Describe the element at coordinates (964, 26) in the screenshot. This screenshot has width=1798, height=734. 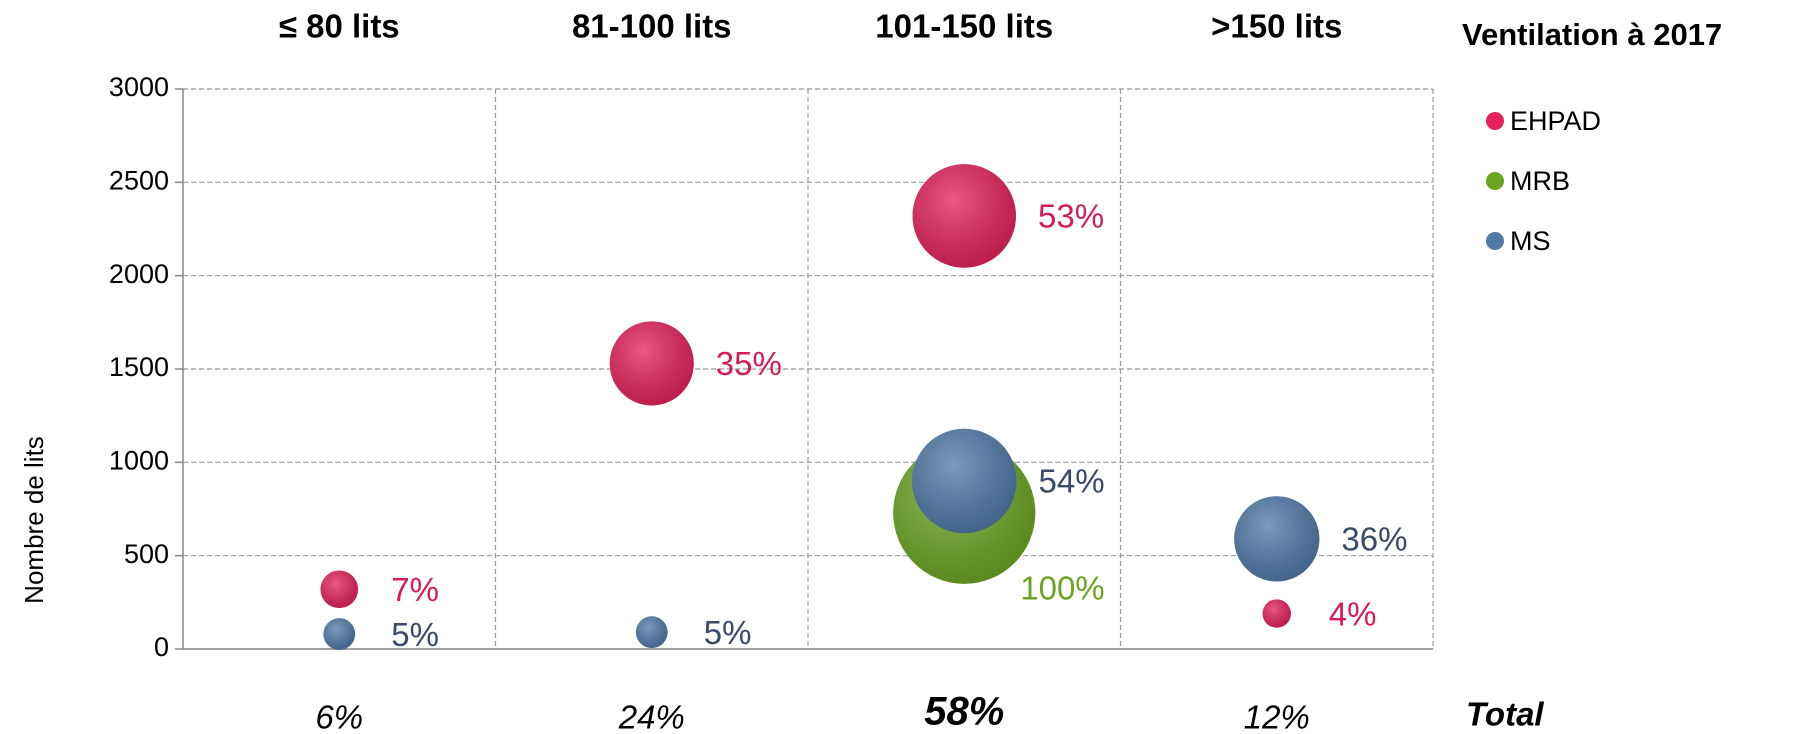
I see `category-label: 101-150 lits` at that location.